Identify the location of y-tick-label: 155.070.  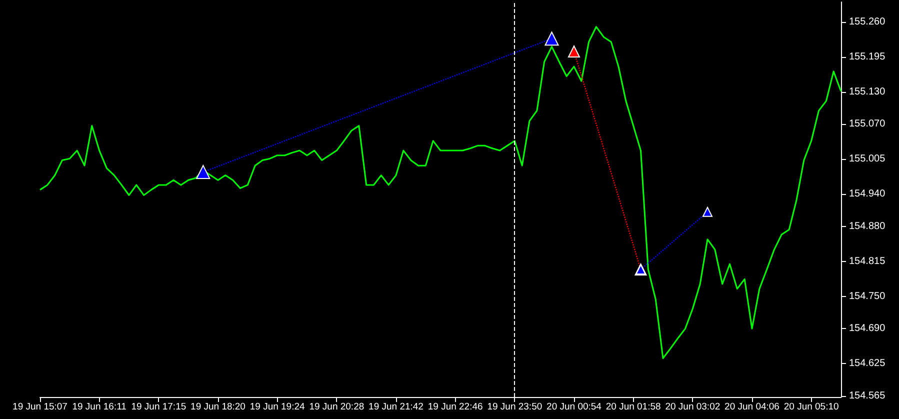
(867, 124).